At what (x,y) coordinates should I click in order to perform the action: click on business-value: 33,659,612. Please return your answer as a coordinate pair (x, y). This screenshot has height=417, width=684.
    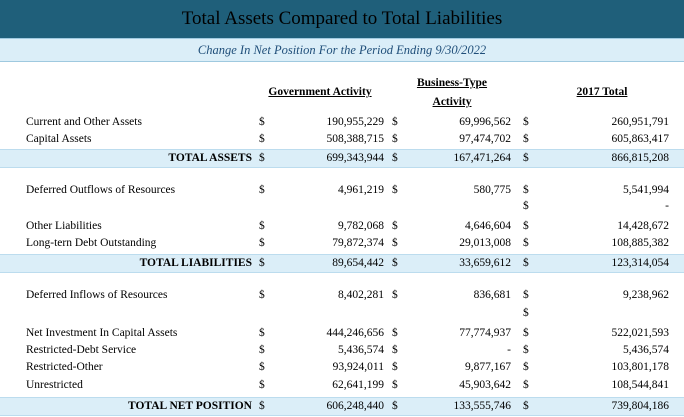
    Looking at the image, I should click on (485, 263).